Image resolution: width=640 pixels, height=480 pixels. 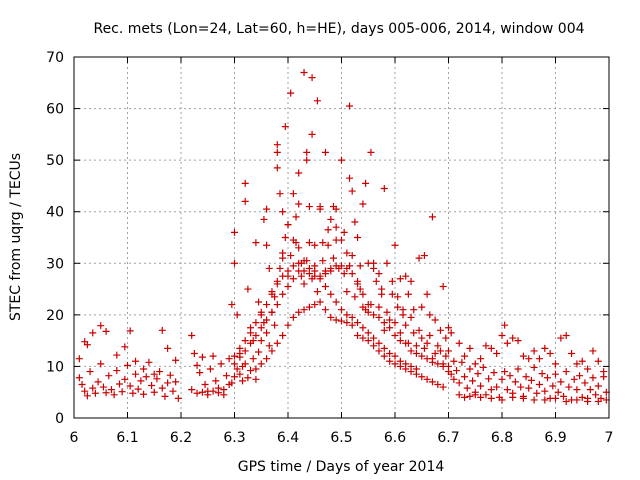 I want to click on x-tick-label: 6, so click(x=74, y=438).